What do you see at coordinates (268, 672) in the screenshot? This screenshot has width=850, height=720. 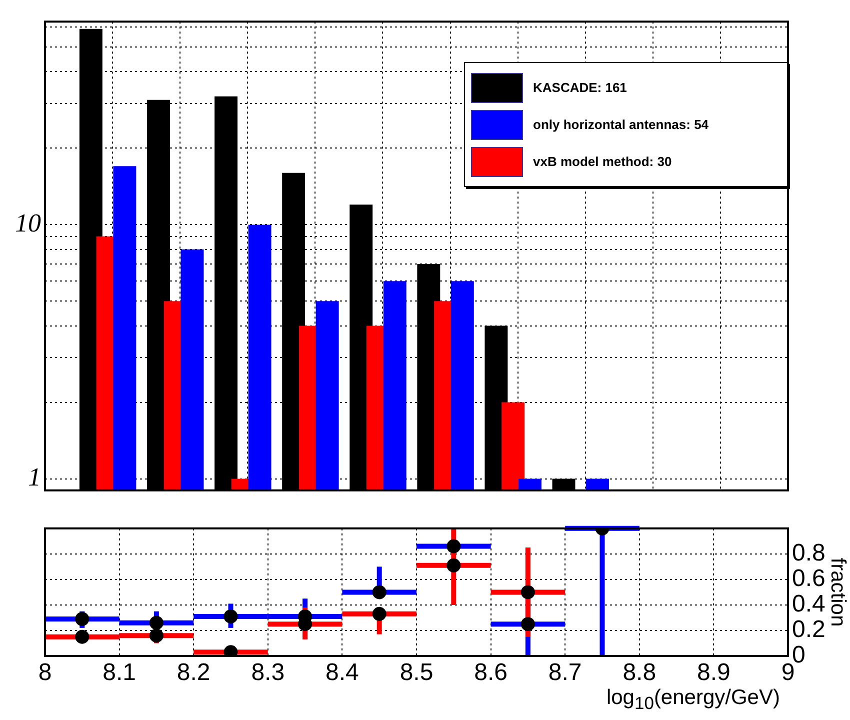 I see `x-tick-label: 8.3` at bounding box center [268, 672].